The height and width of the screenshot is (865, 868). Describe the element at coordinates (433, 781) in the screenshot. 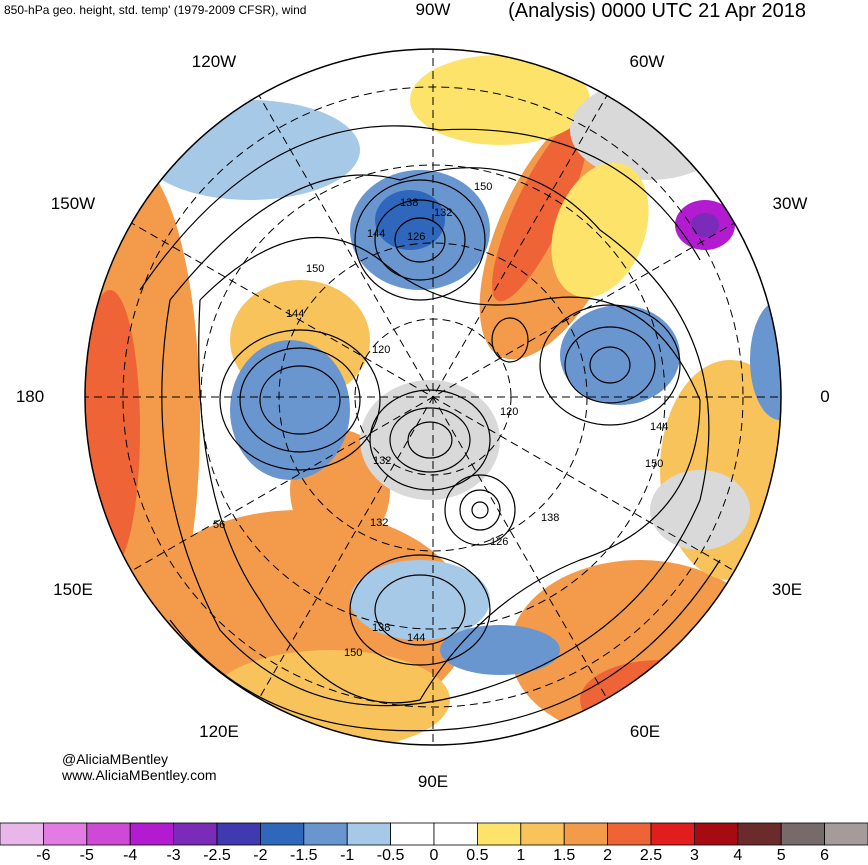

I see `lon-label-90e: 90E` at that location.